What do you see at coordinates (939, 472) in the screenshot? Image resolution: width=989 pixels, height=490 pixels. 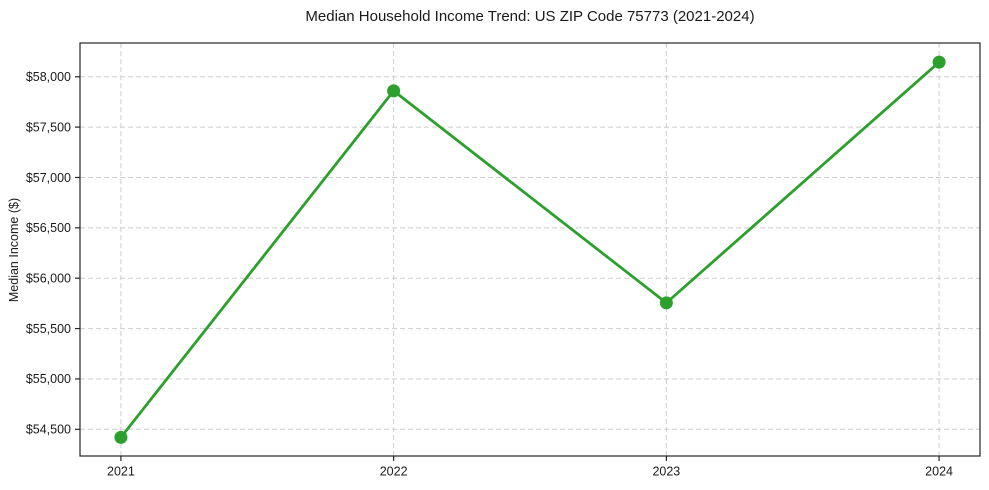 I see `x-tick-label: 2024` at bounding box center [939, 472].